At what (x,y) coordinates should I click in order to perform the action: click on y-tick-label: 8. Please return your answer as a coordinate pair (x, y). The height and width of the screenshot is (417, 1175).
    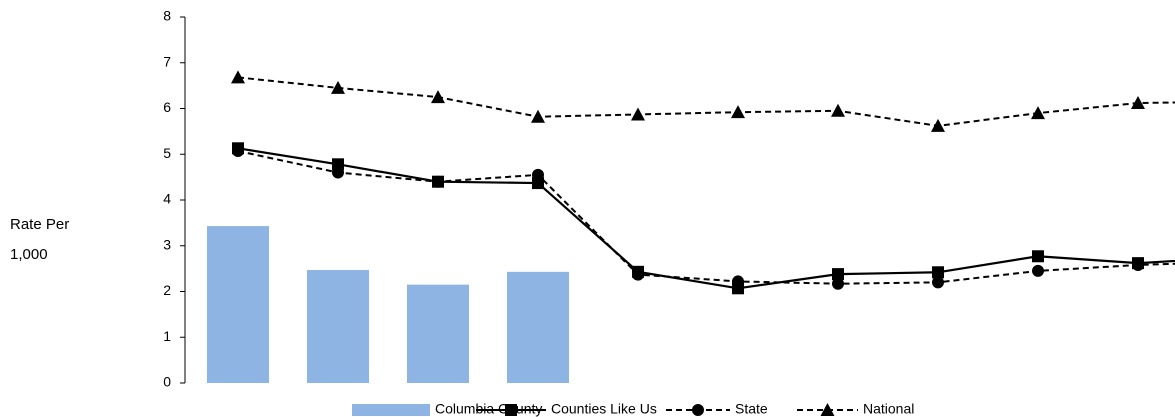
    Looking at the image, I should click on (167, 16).